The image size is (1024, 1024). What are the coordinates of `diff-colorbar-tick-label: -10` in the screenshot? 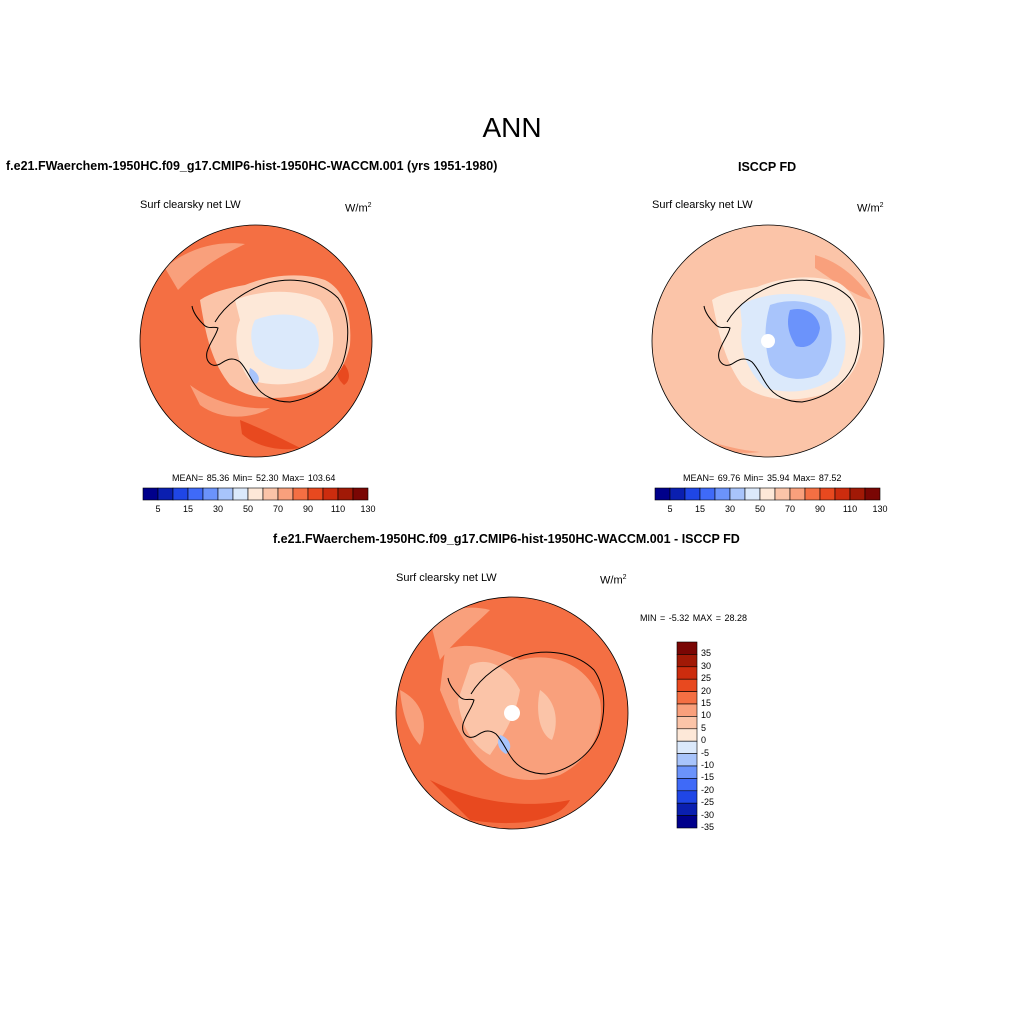 It's located at (708, 765).